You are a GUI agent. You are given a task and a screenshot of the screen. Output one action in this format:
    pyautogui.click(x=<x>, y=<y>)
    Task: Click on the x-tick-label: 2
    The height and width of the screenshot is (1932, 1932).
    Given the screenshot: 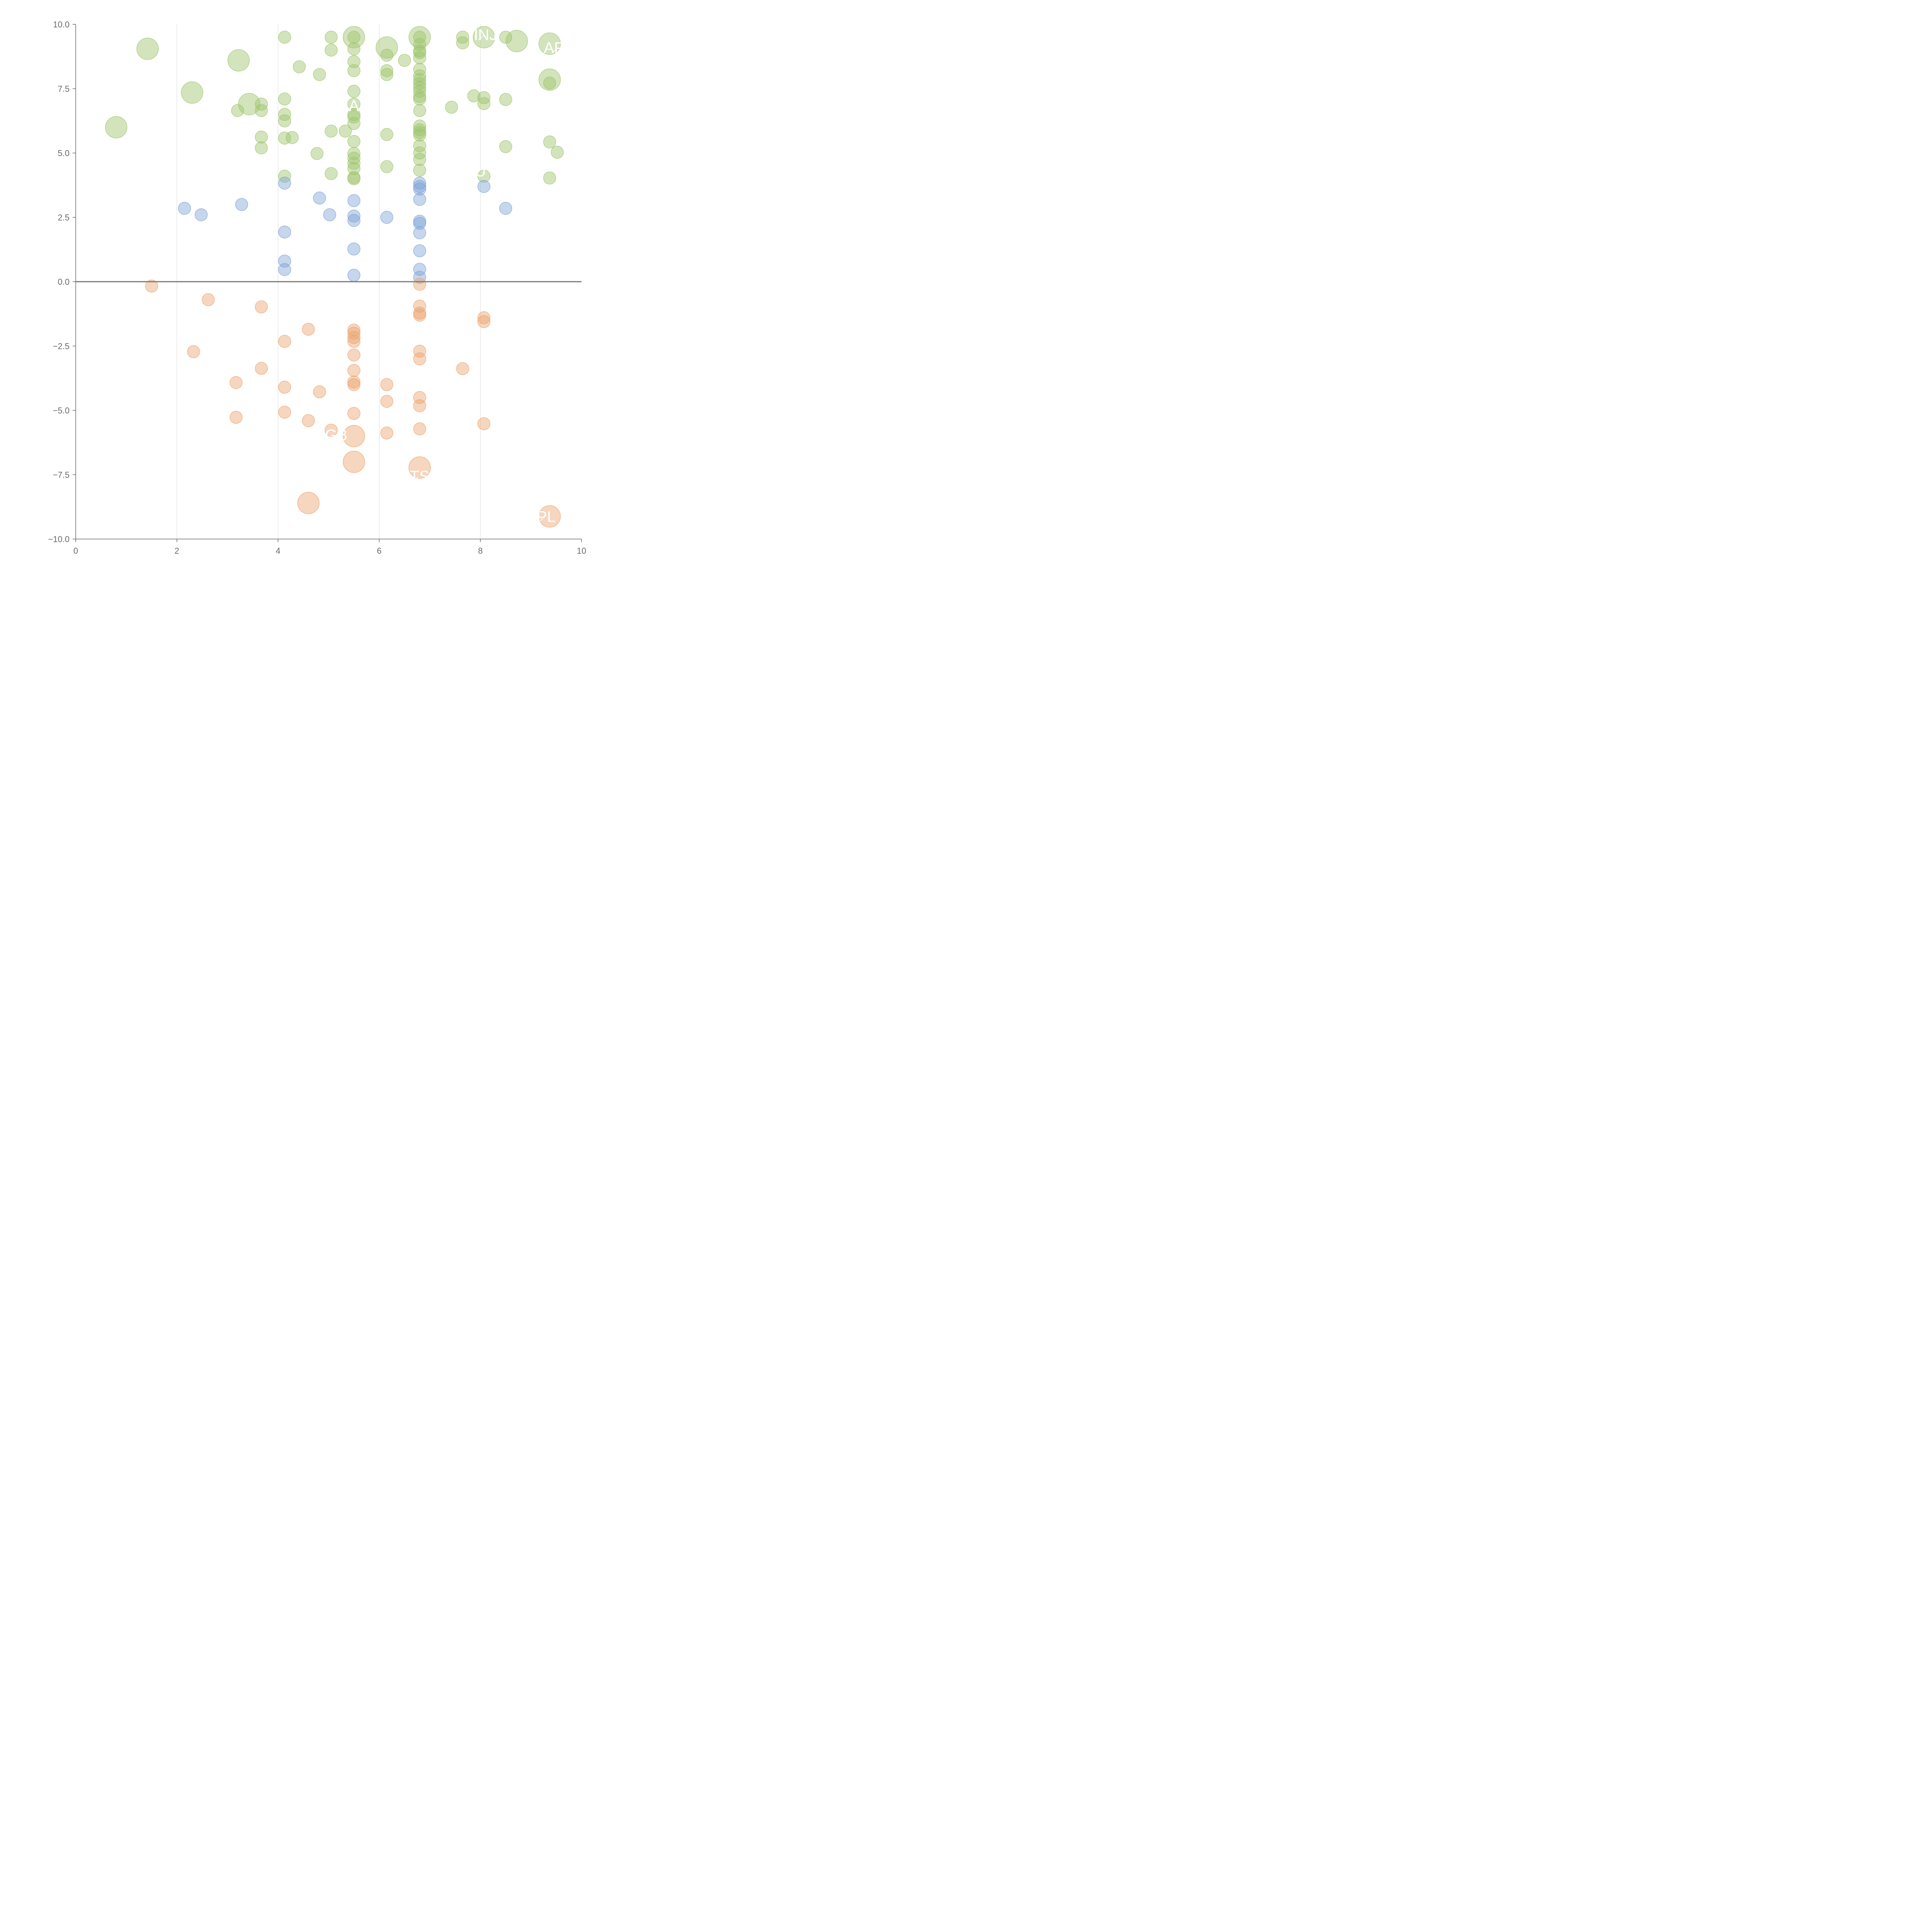 What is the action you would take?
    pyautogui.click(x=177, y=551)
    